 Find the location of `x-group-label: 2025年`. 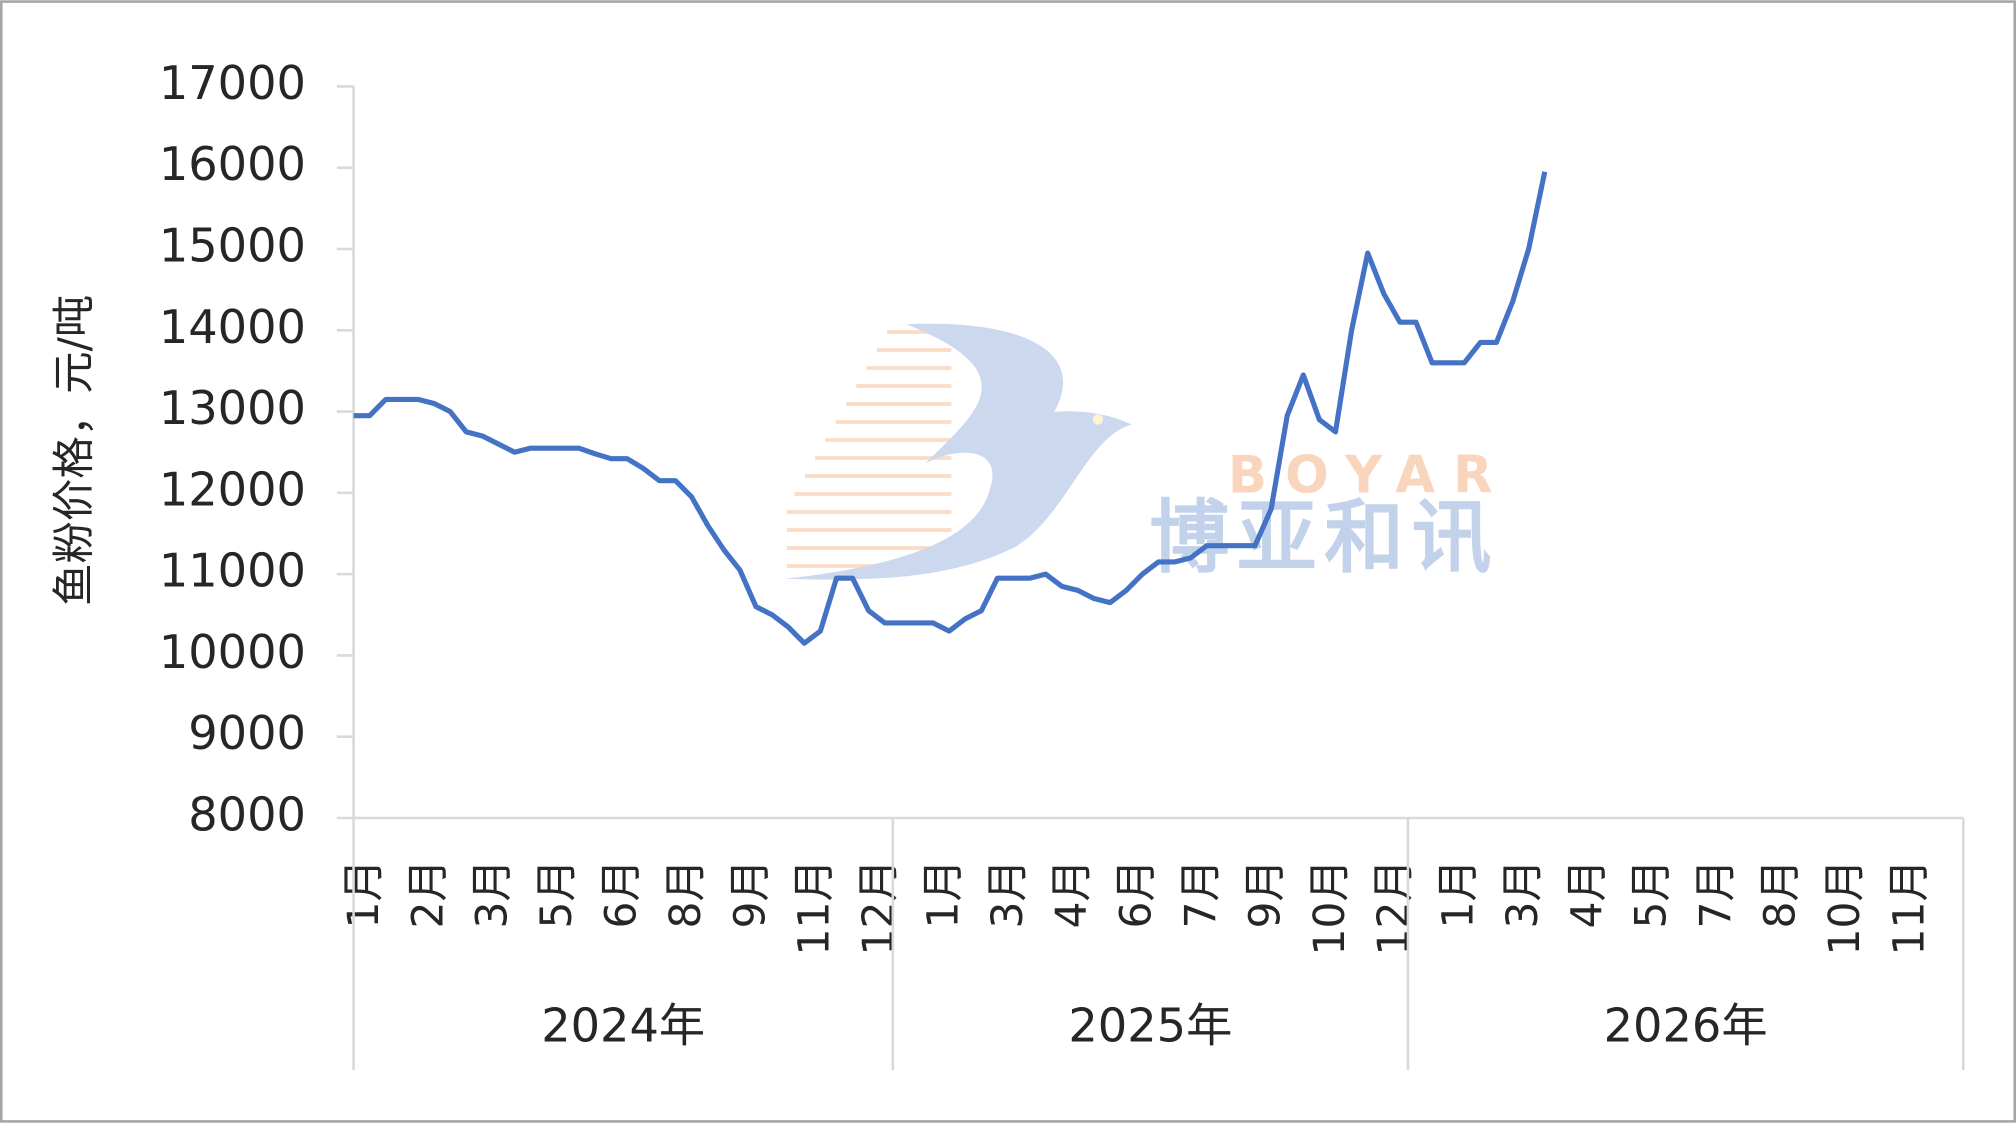

x-group-label: 2025年 is located at coordinates (1150, 1025).